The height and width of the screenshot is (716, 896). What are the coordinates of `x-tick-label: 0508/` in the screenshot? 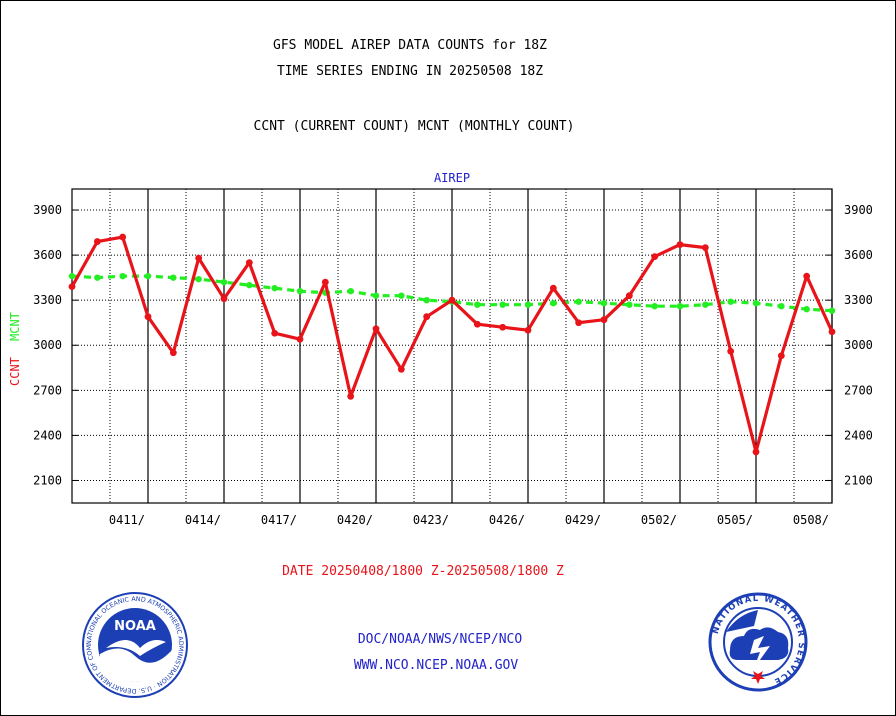 It's located at (811, 520).